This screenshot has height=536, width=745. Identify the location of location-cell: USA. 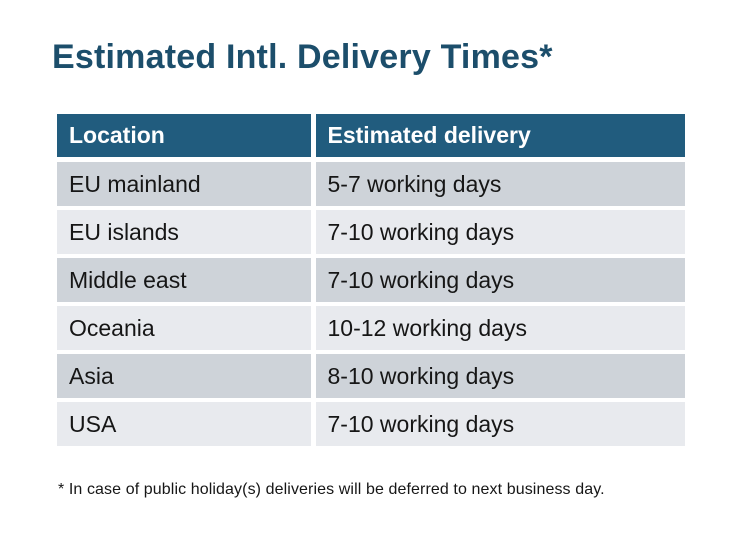
(186, 425).